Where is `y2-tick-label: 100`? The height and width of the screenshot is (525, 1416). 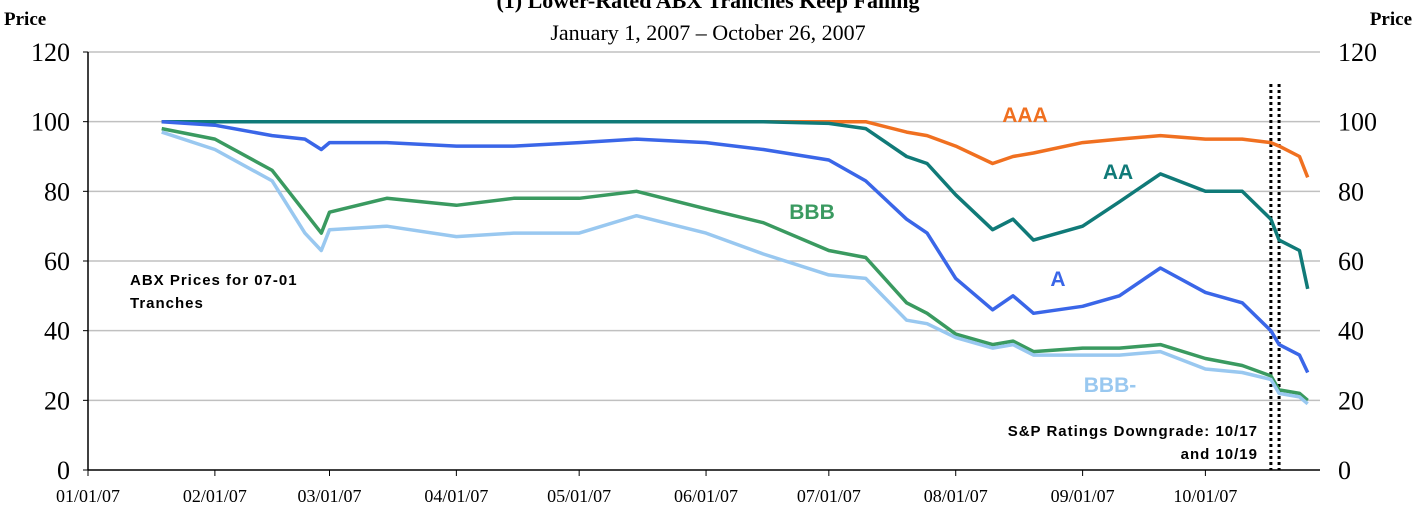 y2-tick-label: 100 is located at coordinates (1357, 122).